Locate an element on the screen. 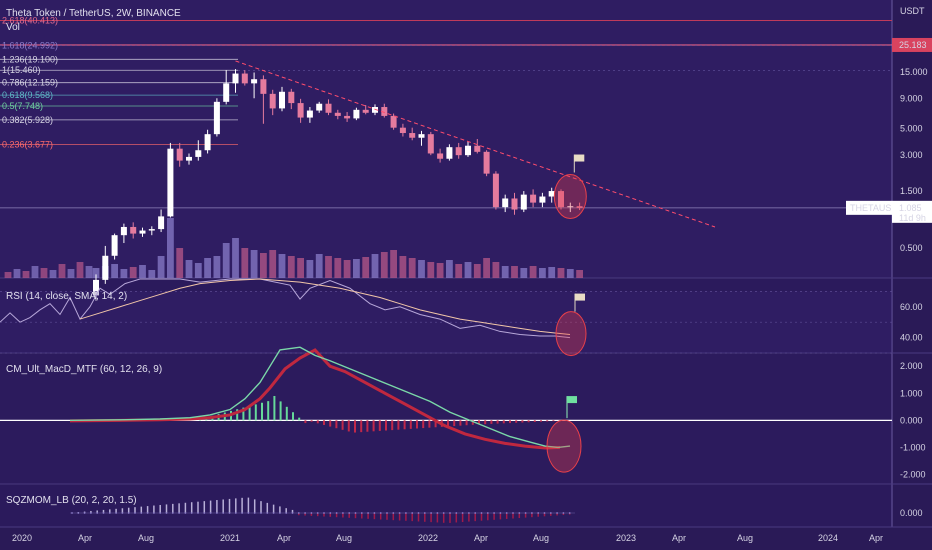  fib-level-label: 0.382(5.928) is located at coordinates (27, 120).